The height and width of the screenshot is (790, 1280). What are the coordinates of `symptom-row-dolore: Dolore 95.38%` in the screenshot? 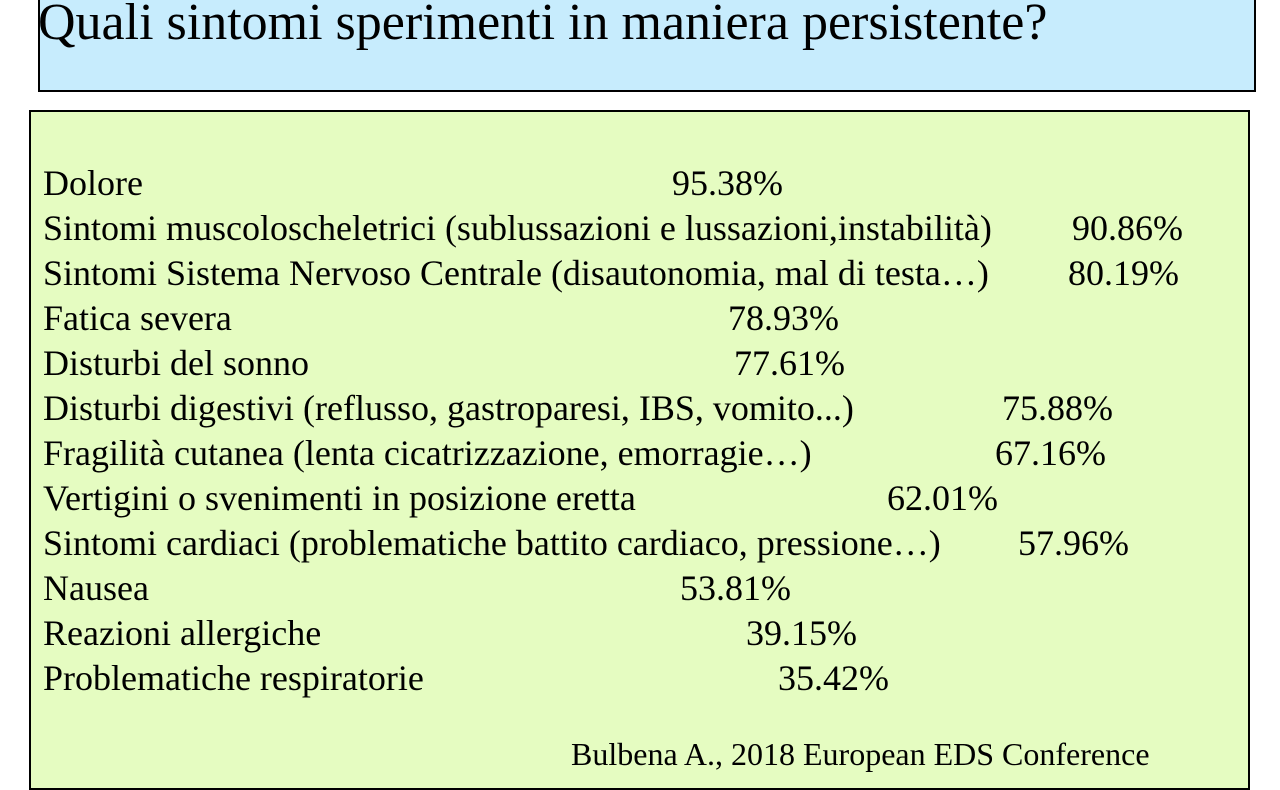 It's located at (640, 183).